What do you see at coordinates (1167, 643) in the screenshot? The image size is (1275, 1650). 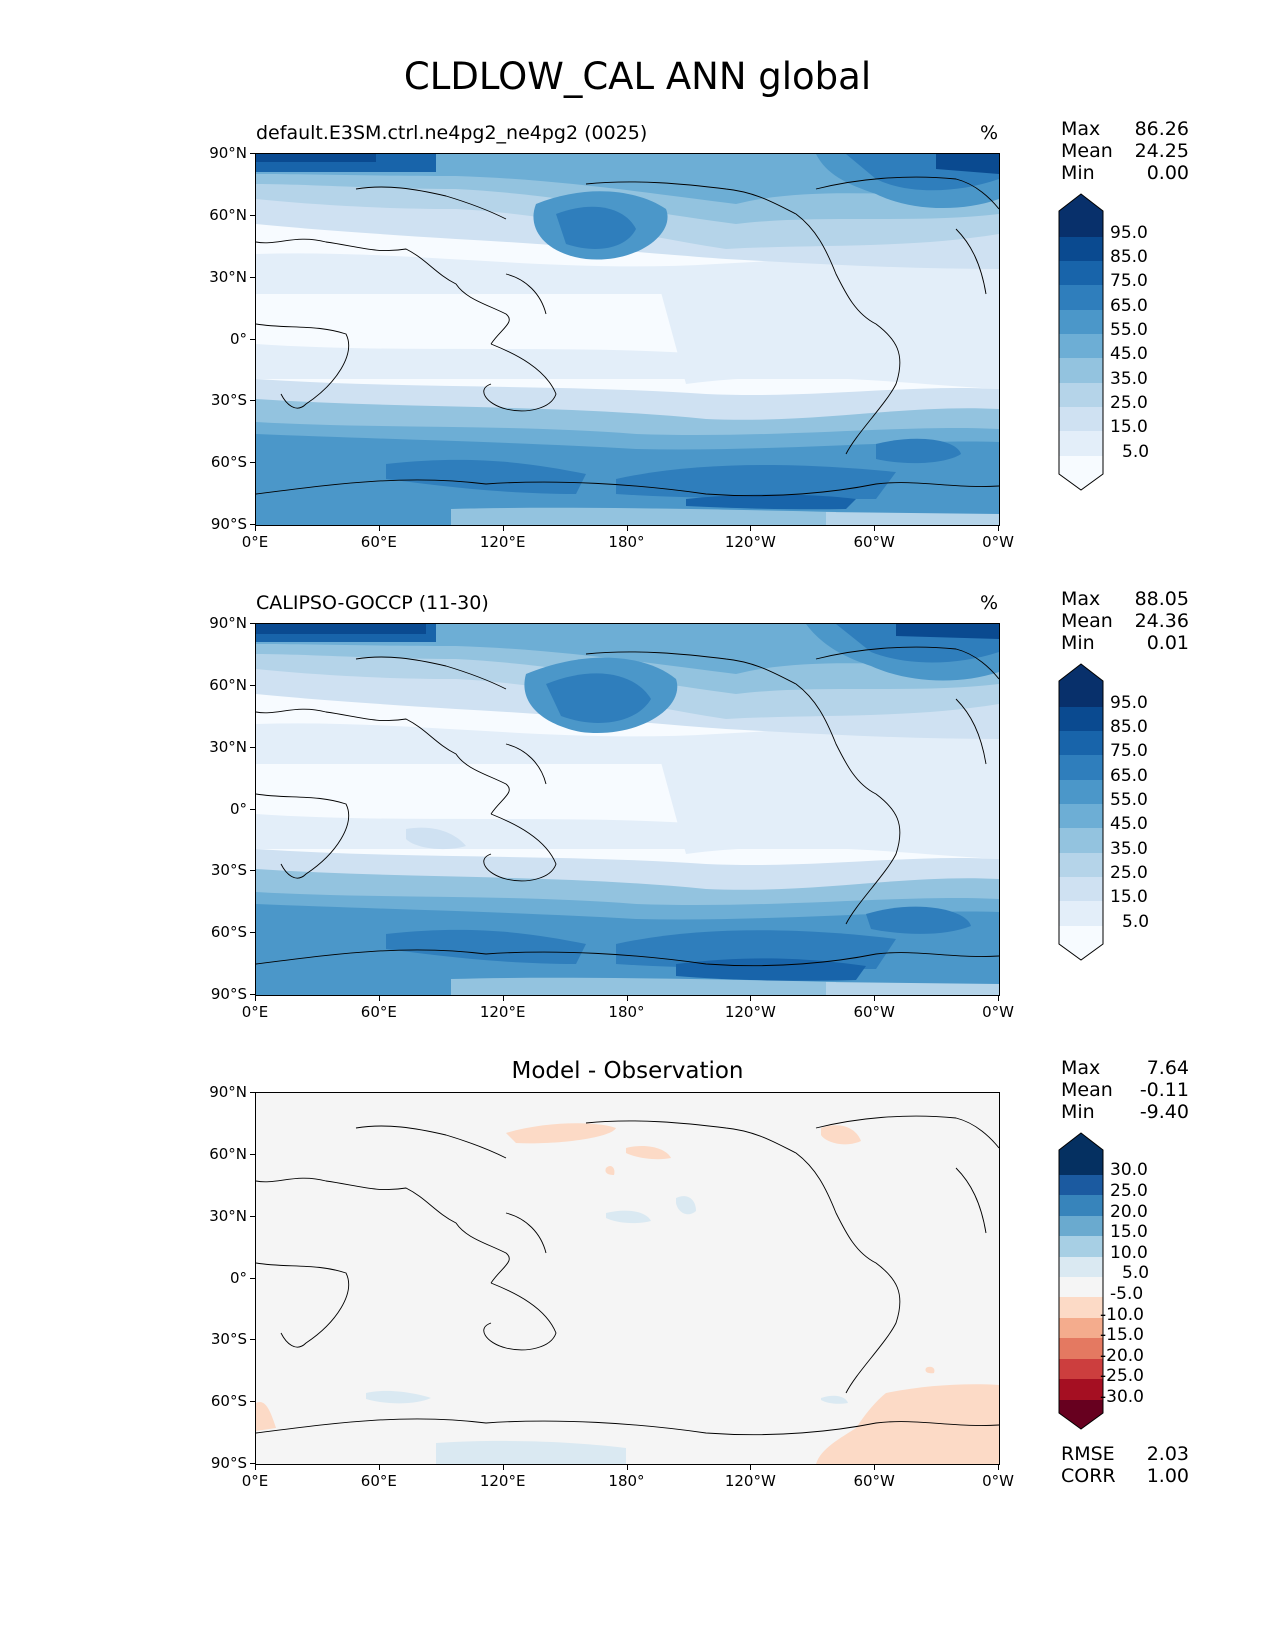 I see `stat-value: 0.01` at bounding box center [1167, 643].